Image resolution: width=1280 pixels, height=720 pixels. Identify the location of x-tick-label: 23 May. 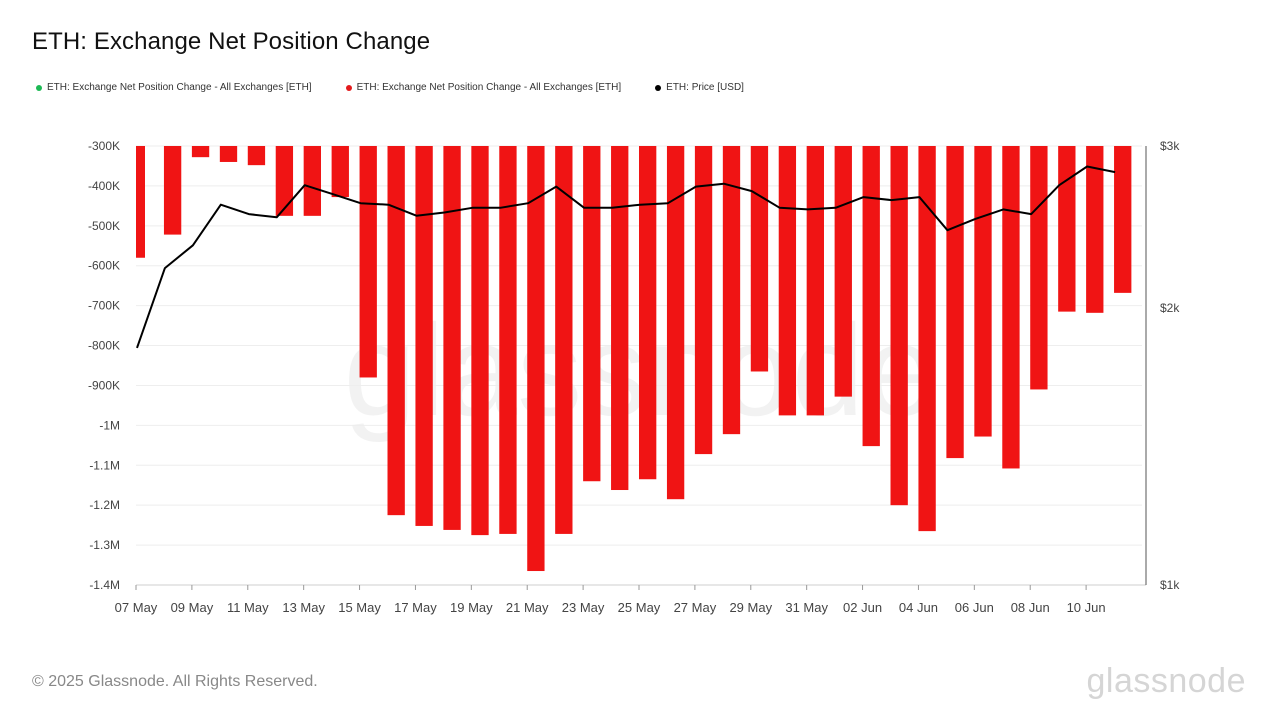
(583, 607).